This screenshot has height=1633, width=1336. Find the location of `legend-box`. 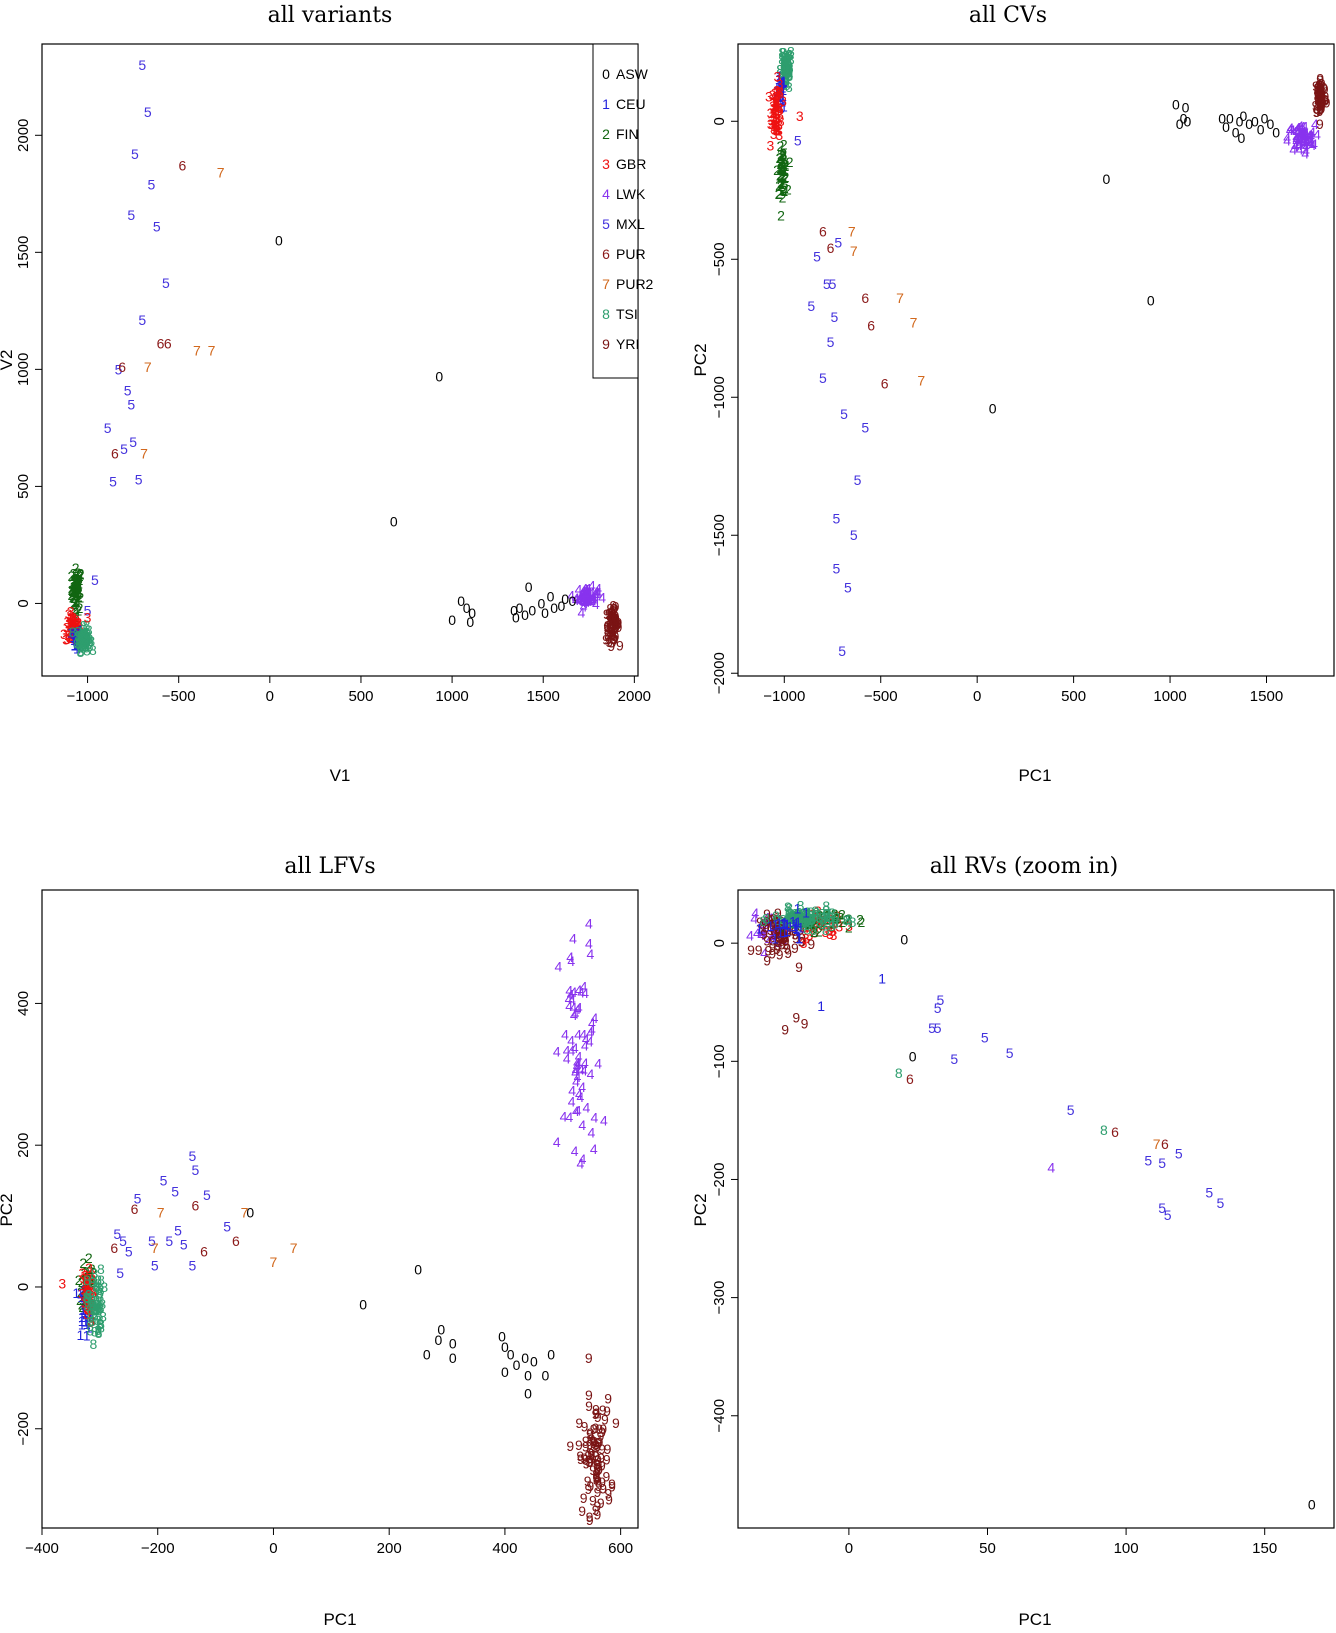

legend-box is located at coordinates (615, 211).